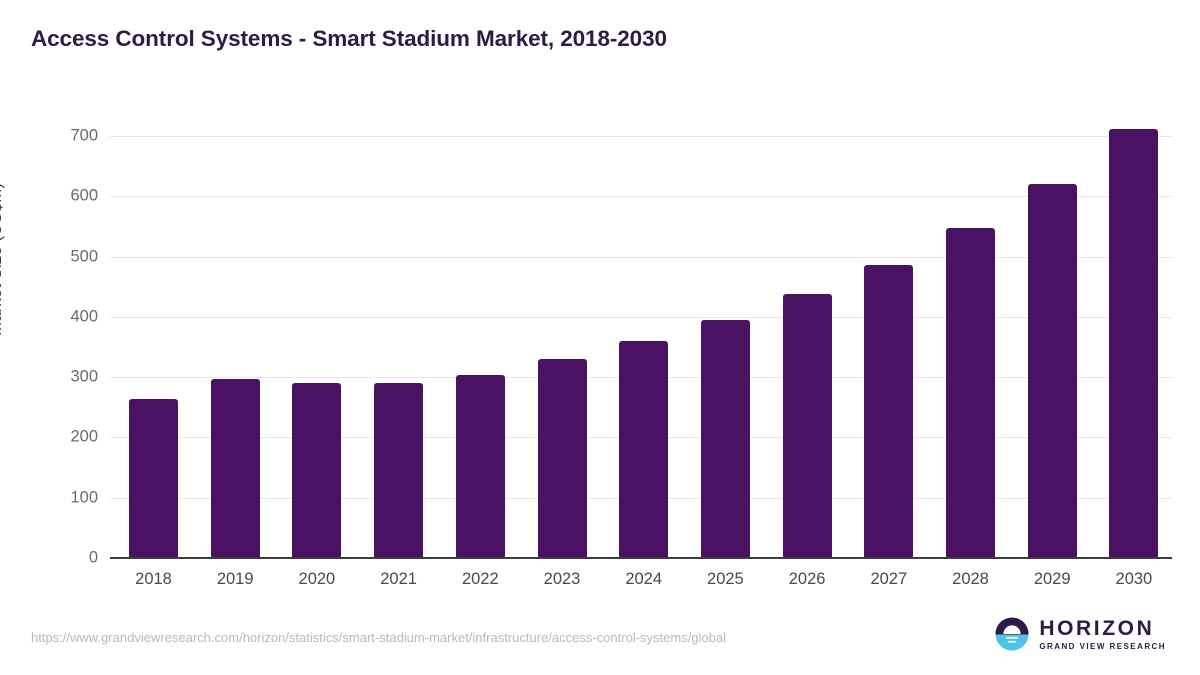  I want to click on x-axis-tick-label: 2028, so click(970, 579).